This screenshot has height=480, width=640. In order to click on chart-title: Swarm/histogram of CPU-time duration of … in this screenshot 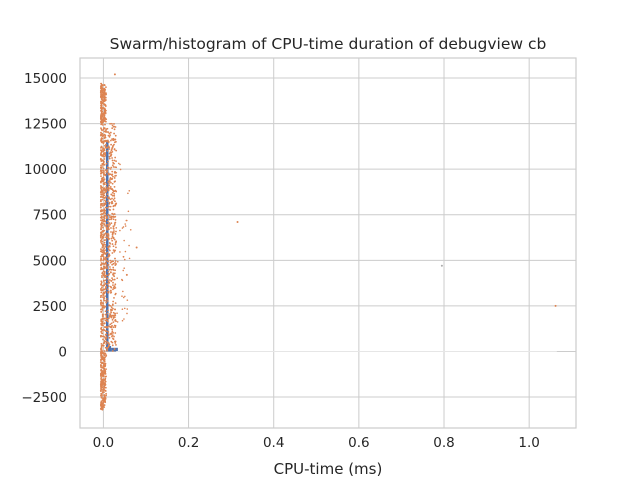, I will do `click(328, 44)`.